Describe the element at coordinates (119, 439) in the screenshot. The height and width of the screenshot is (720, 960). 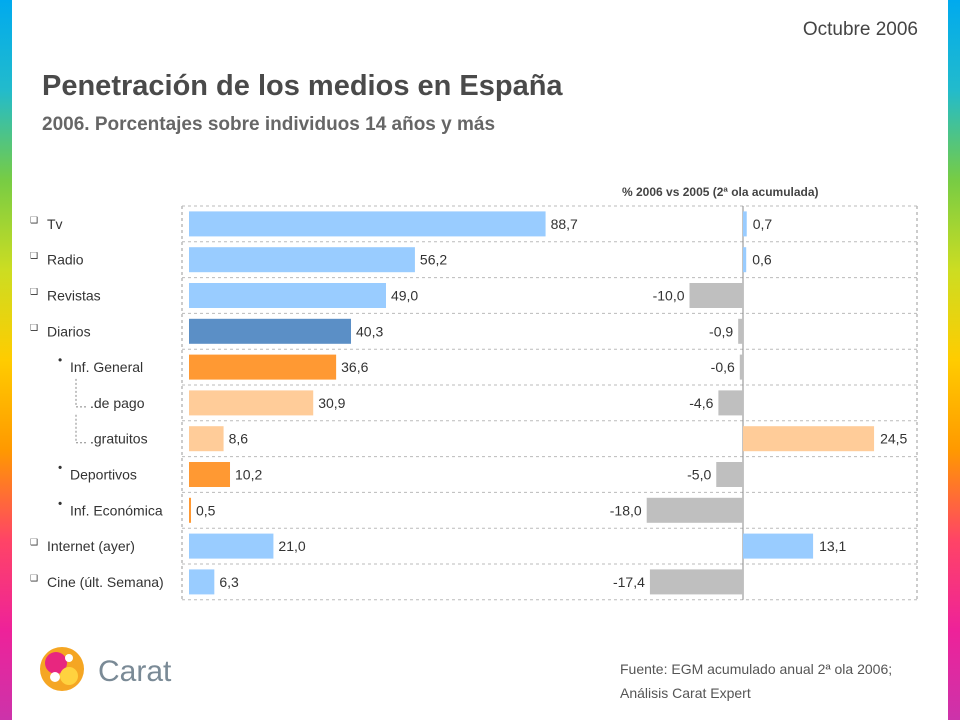
I see `category-label: .gratuitos` at that location.